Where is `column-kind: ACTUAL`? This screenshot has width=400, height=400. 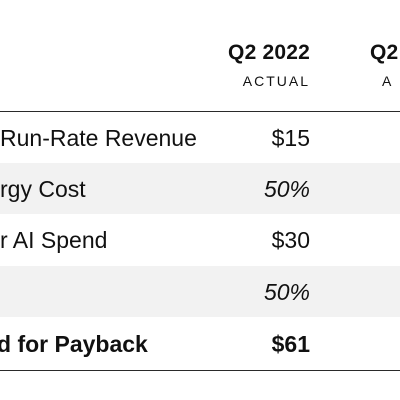
column-kind: ACTUAL is located at coordinates (276, 81).